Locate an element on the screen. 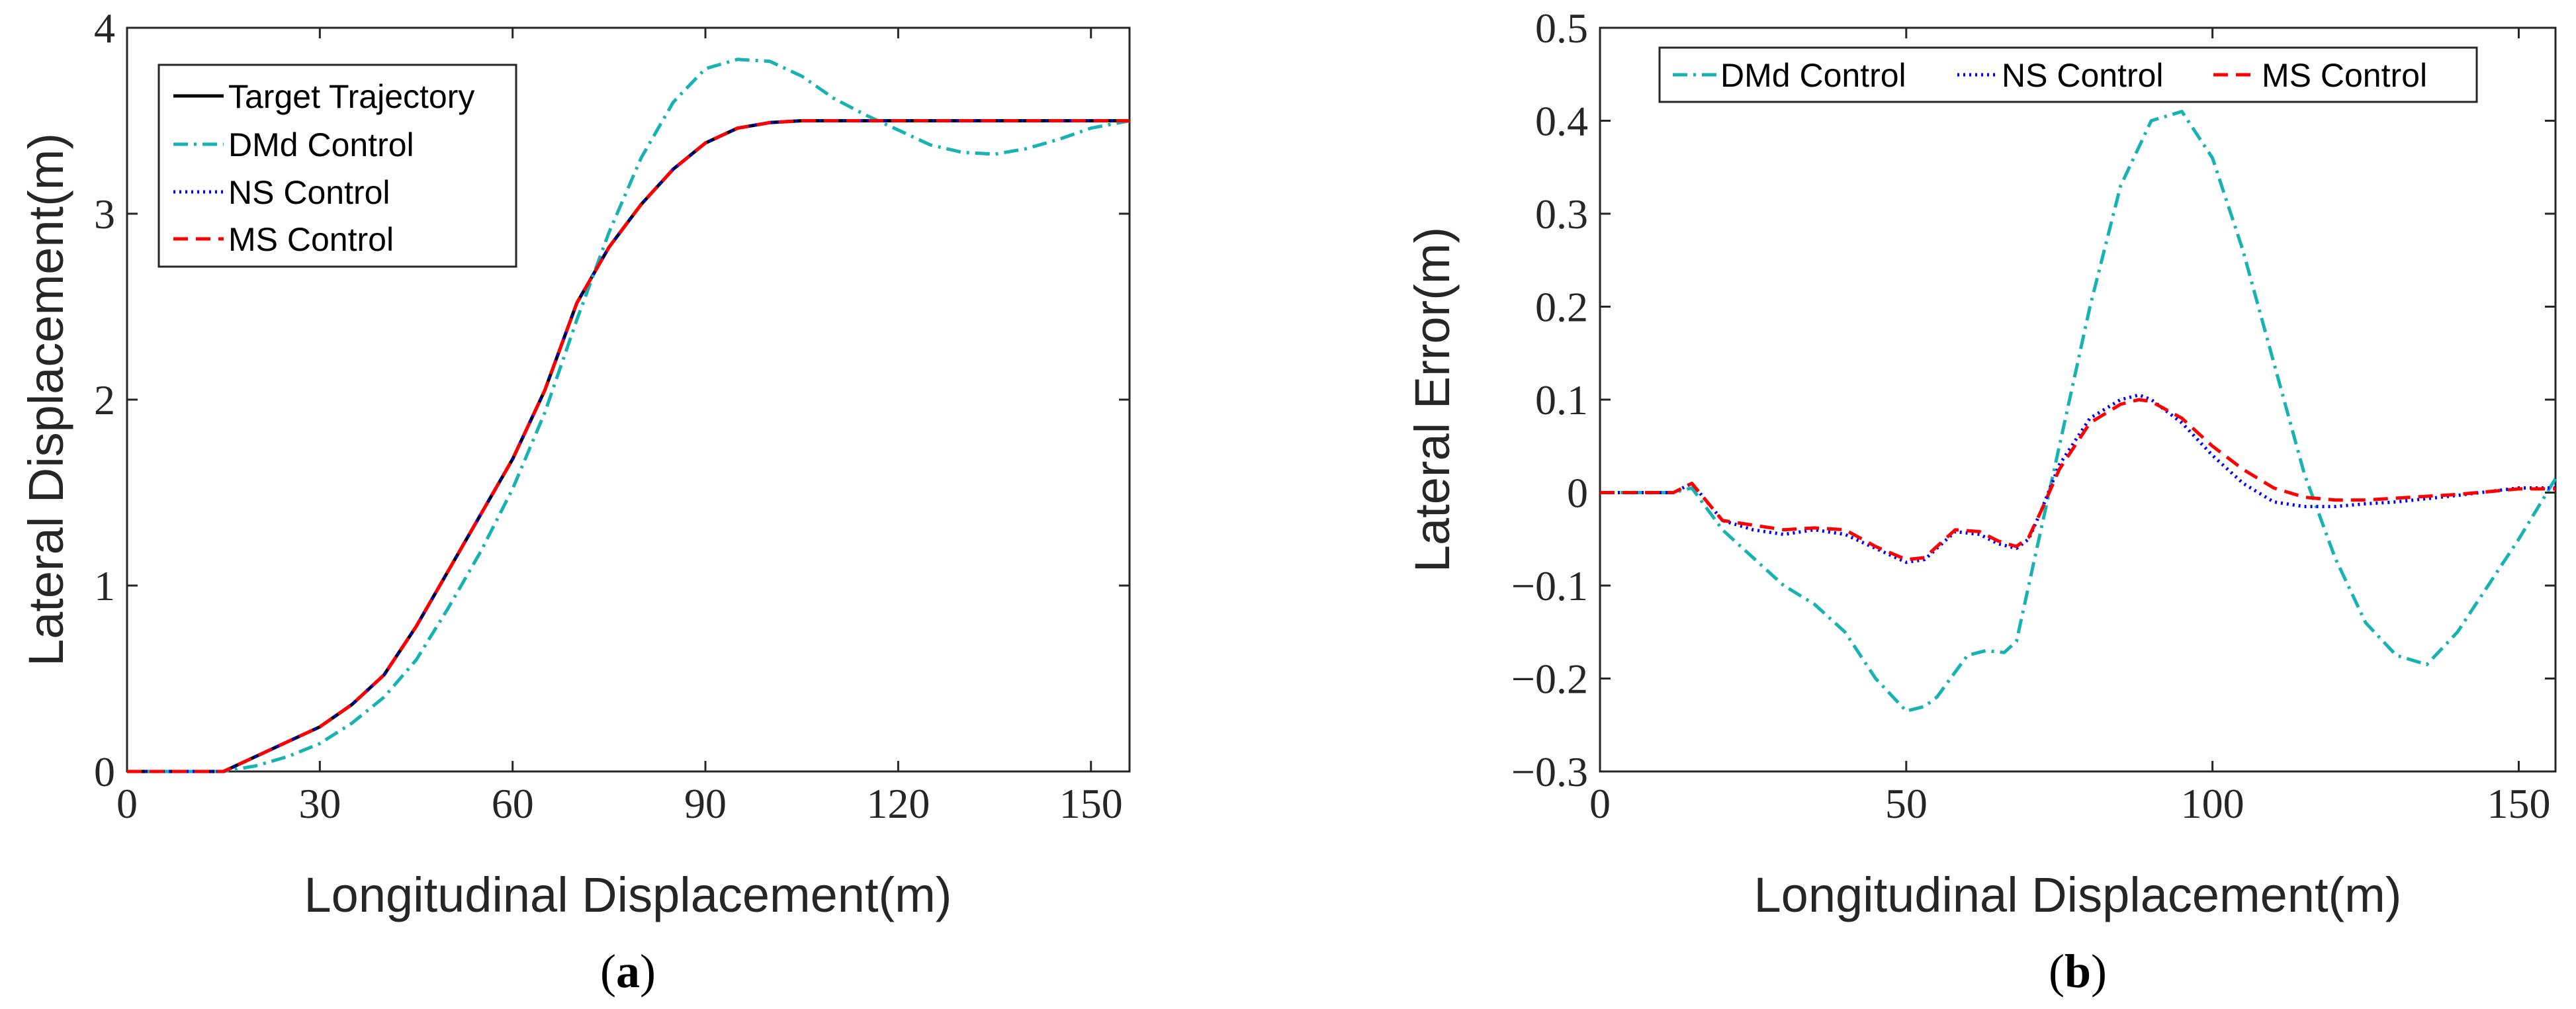  y-tick-label-b: 0.2 is located at coordinates (1561, 308).